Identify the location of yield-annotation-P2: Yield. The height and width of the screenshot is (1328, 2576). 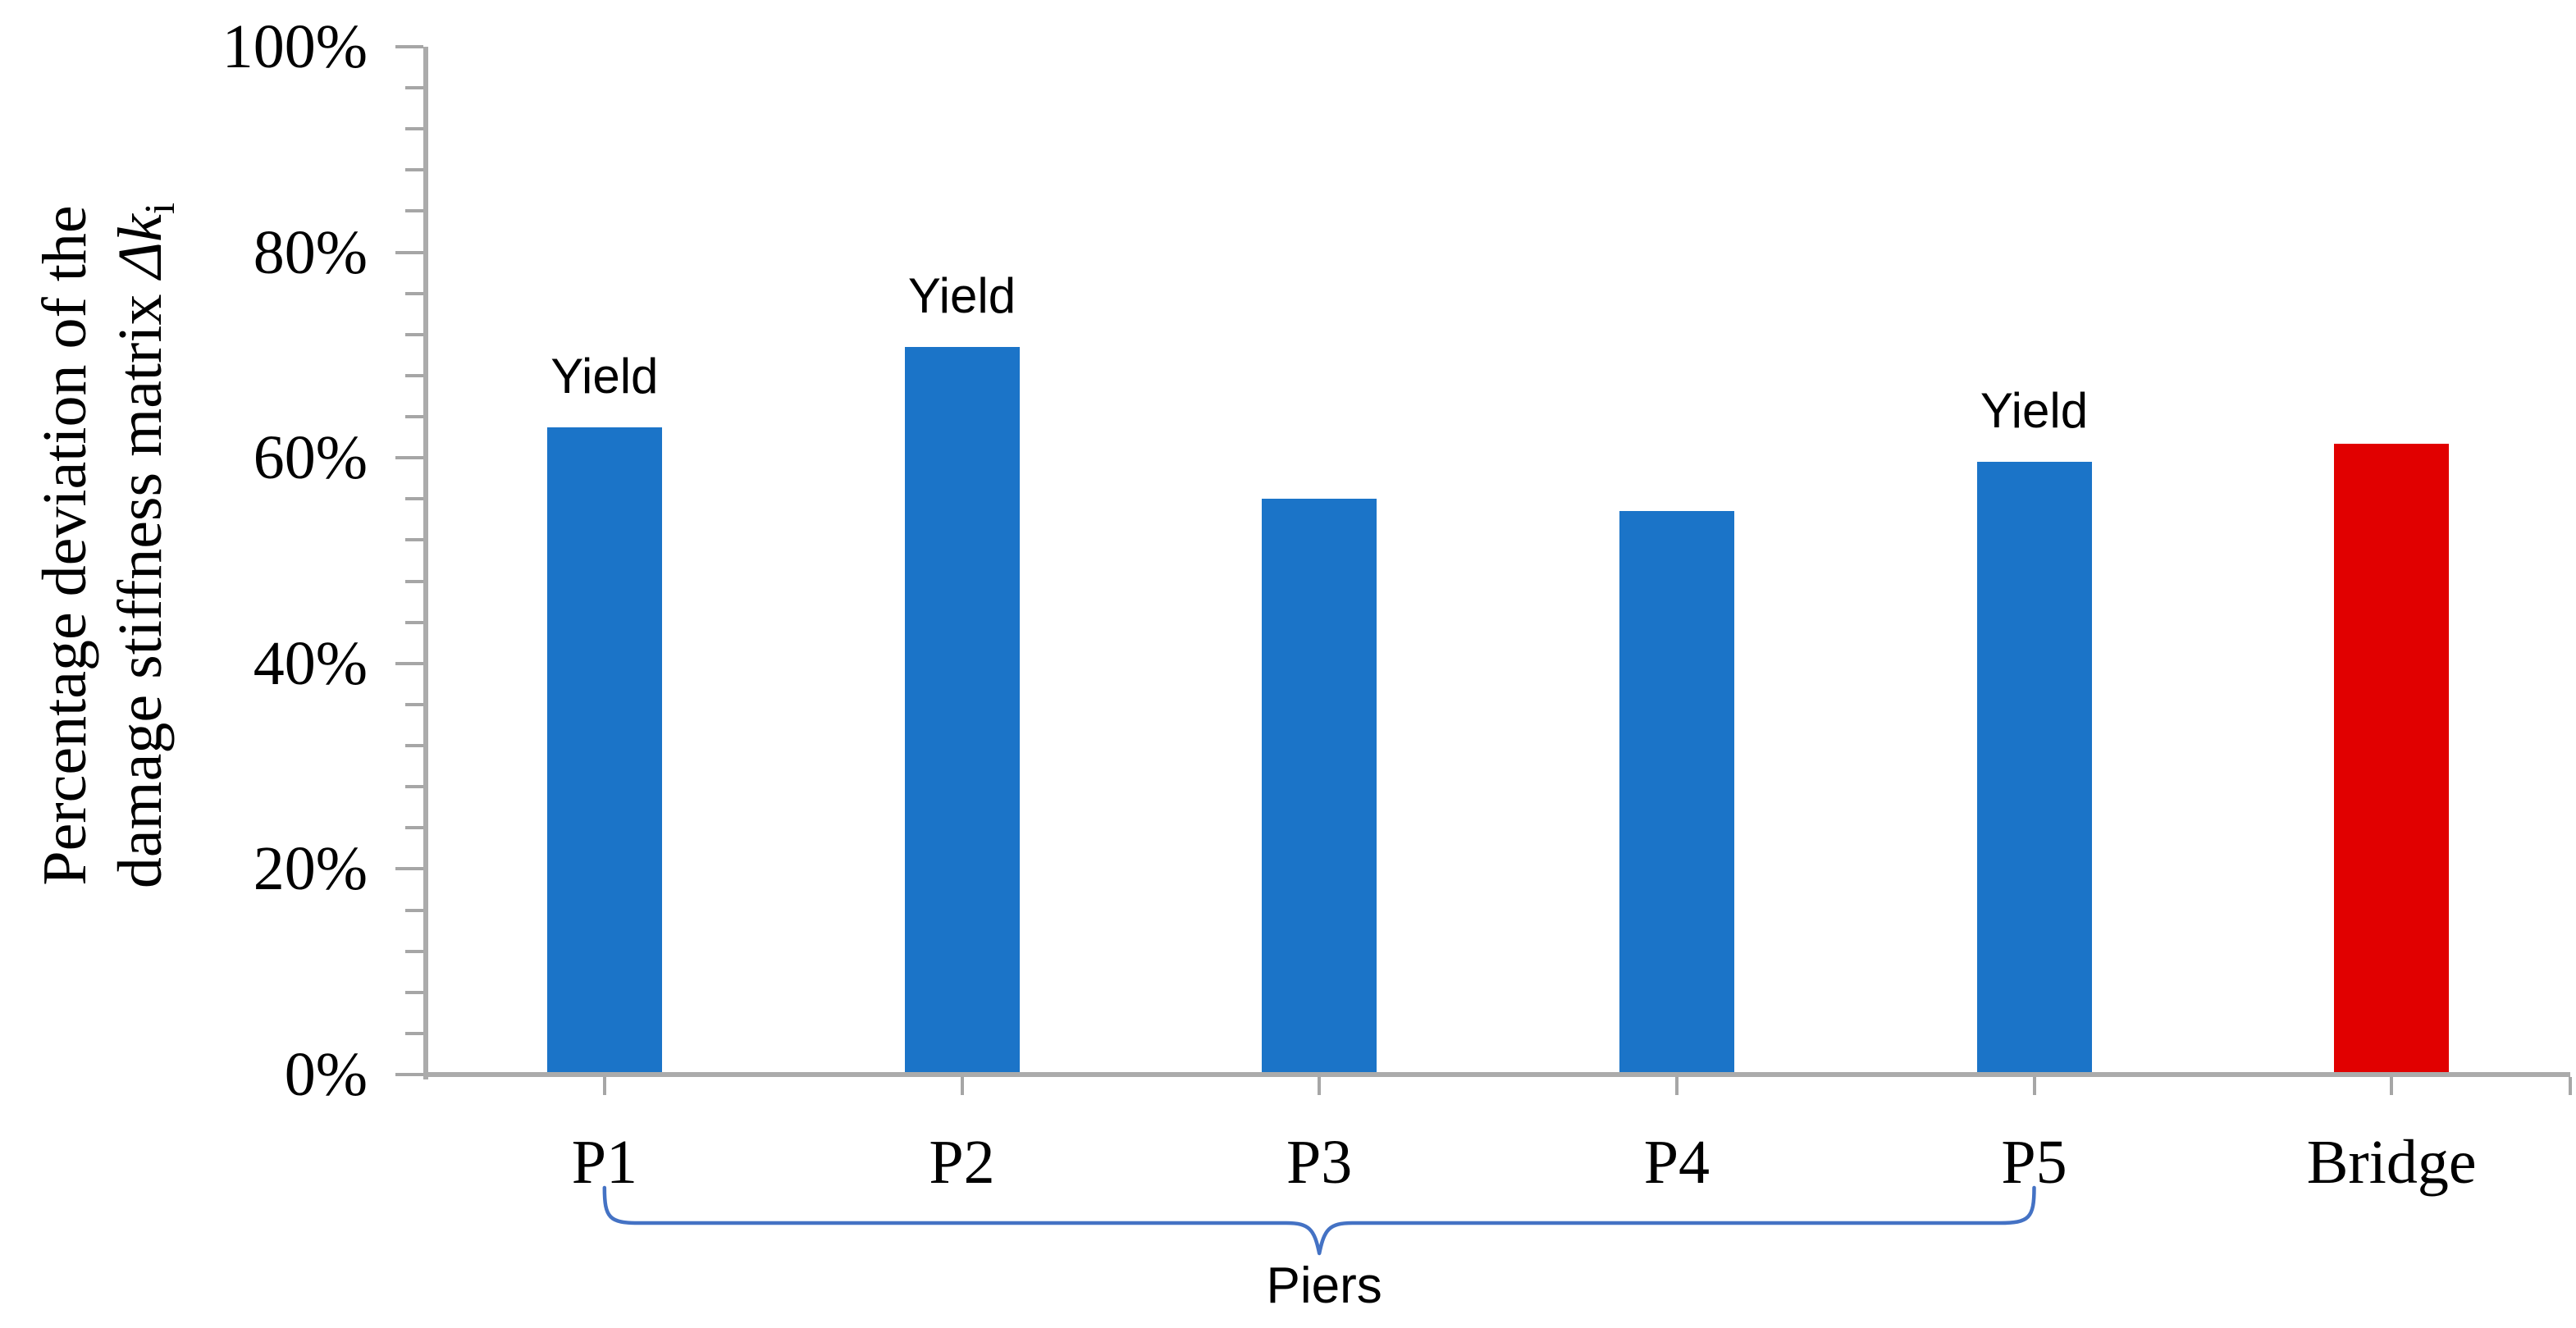
(962, 295).